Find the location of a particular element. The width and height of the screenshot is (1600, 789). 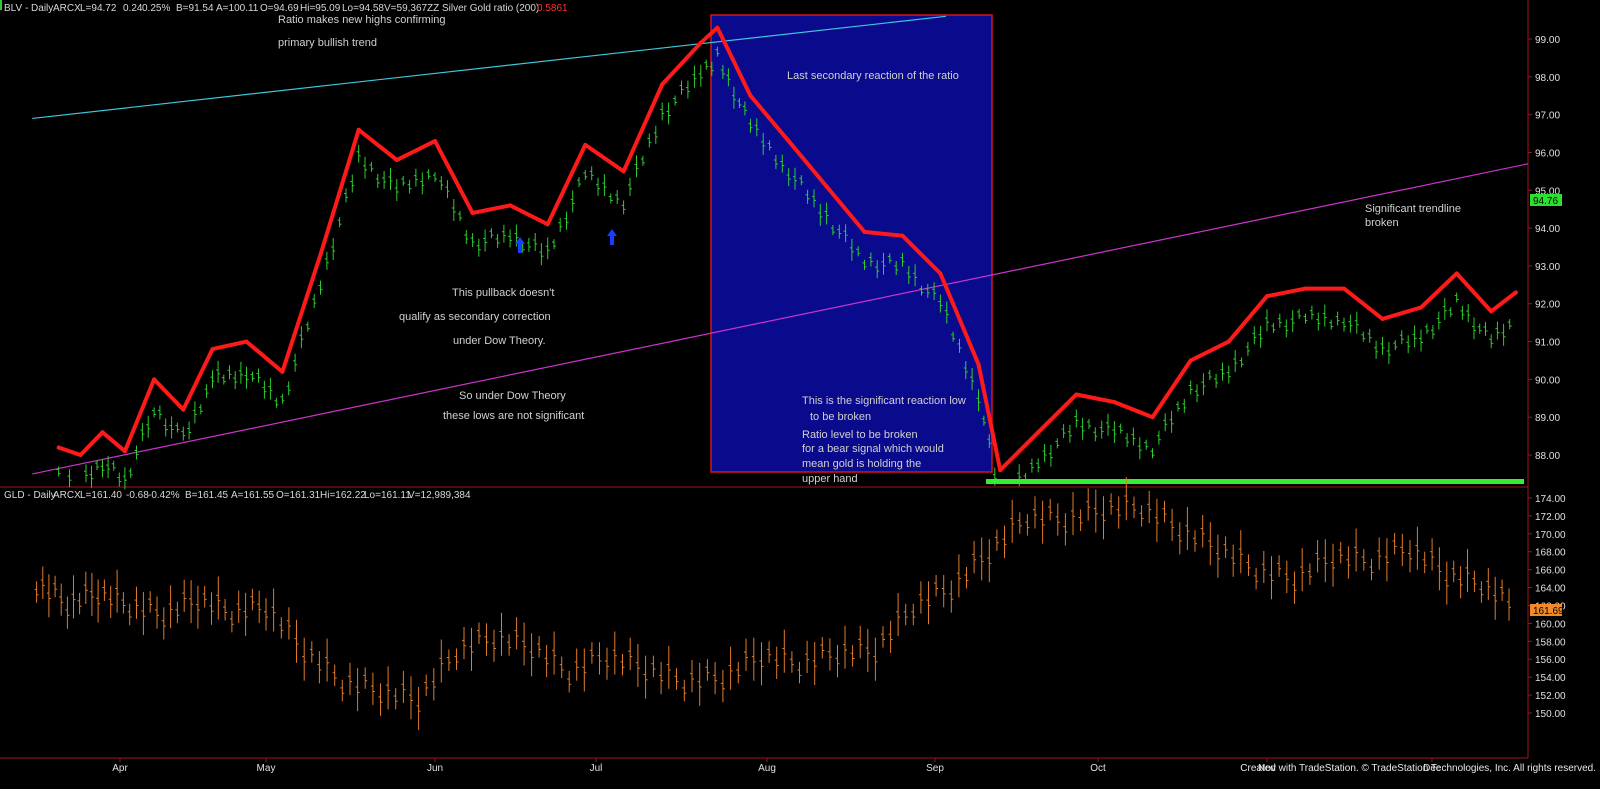

annotation-pullback-1: This pullback doesn't is located at coordinates (503, 293).